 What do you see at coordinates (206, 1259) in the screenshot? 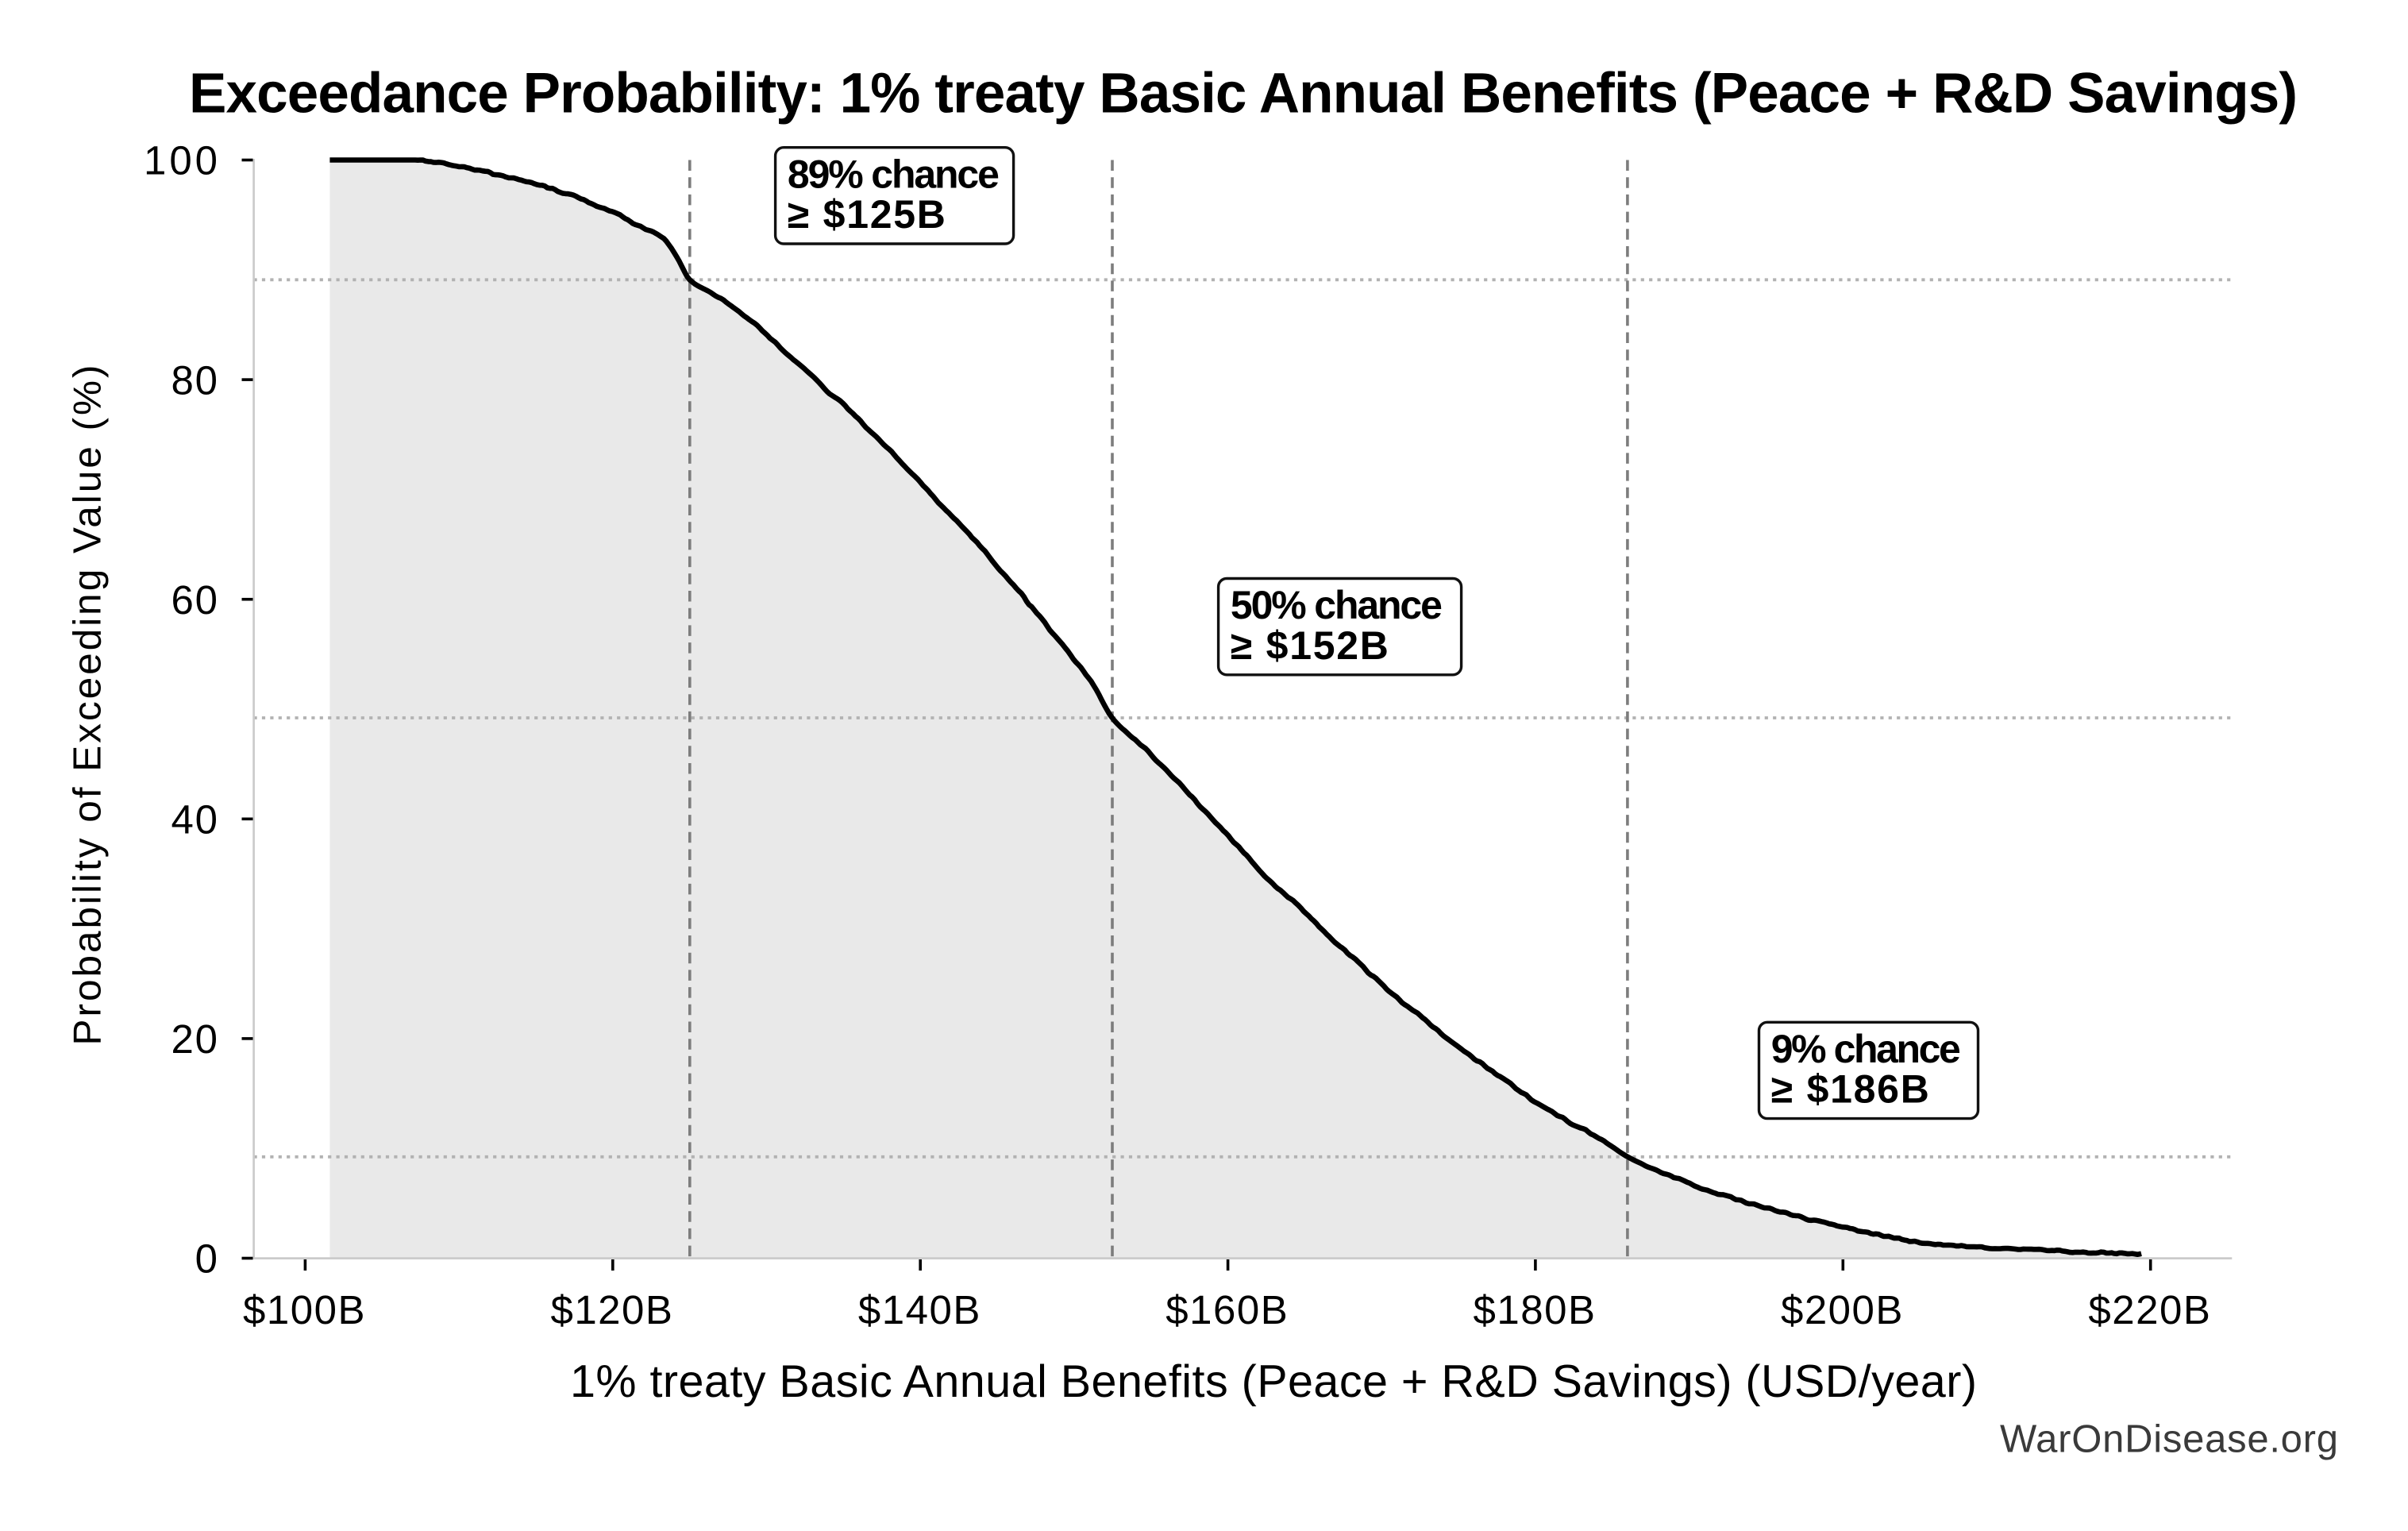
I see `svg-text: 0` at bounding box center [206, 1259].